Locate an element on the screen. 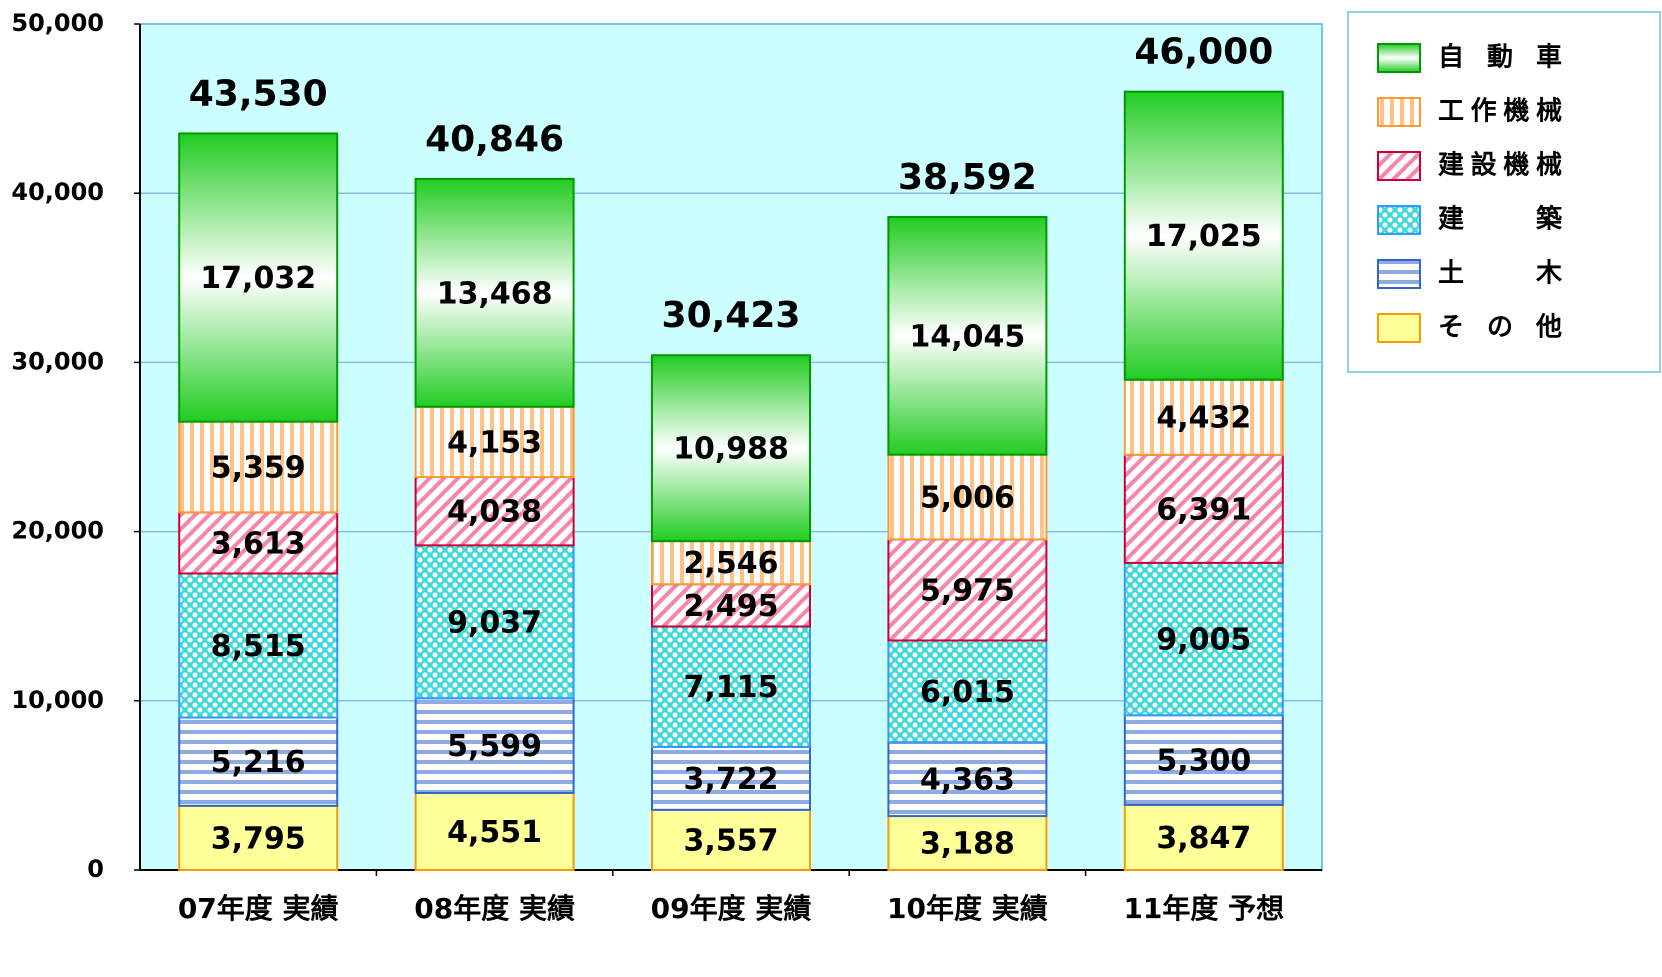  value-label: 4,551 is located at coordinates (494, 832).